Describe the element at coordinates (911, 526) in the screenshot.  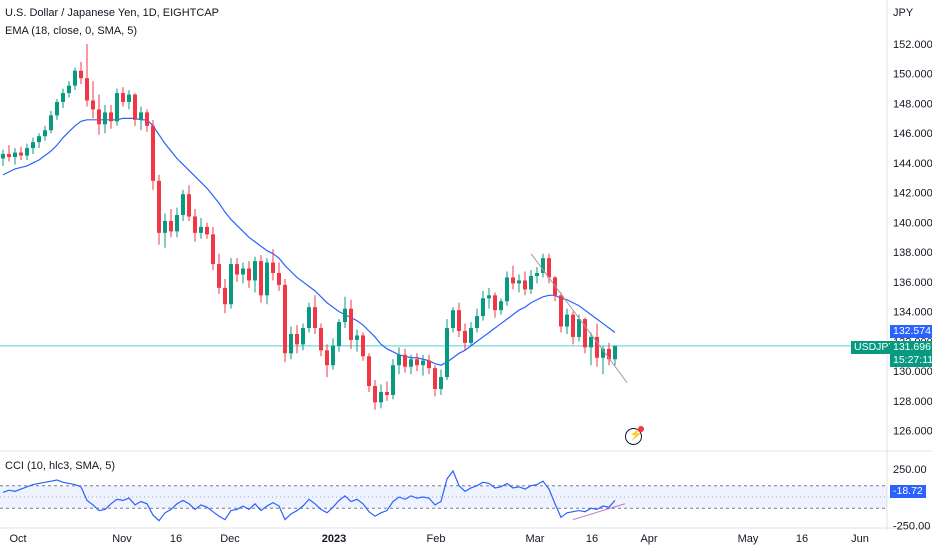
I see `cci-tick-label: -250.00` at that location.